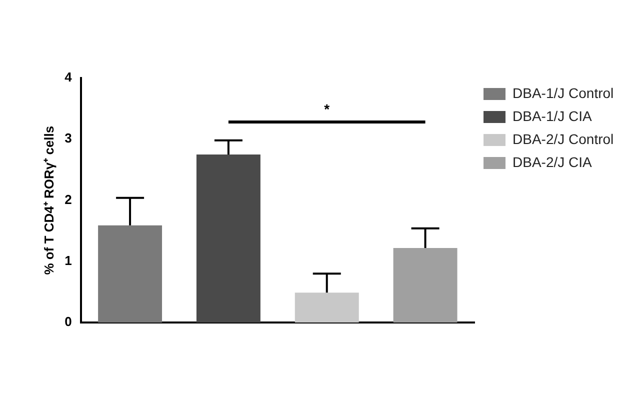 The width and height of the screenshot is (638, 419). I want to click on y-tick-label: 2, so click(68, 199).